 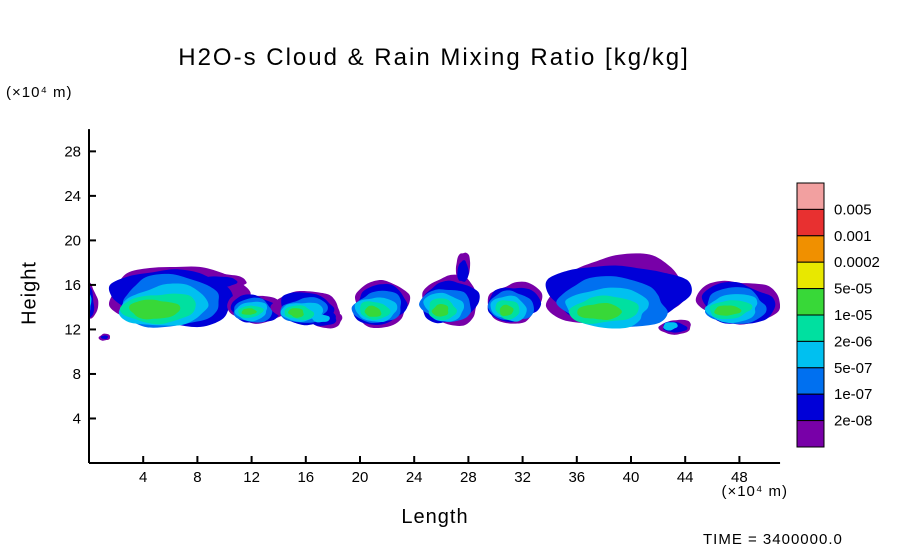 I want to click on speck-contour, so click(x=104, y=337).